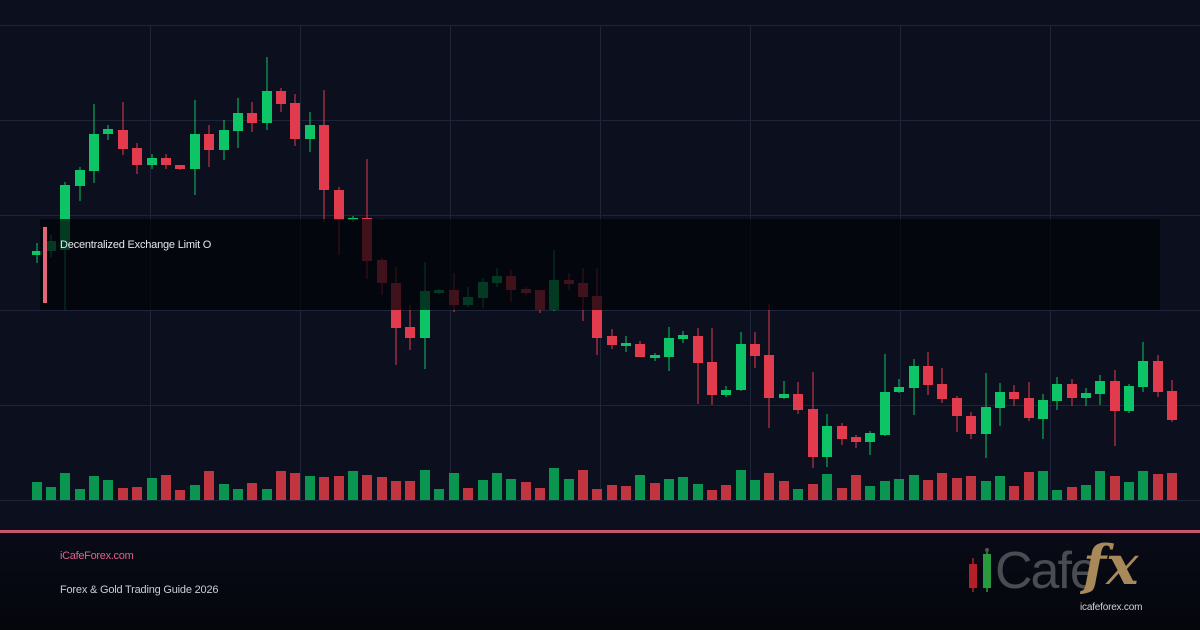  I want to click on annotation-label: Decentralized Exchange Limit O, so click(136, 245).